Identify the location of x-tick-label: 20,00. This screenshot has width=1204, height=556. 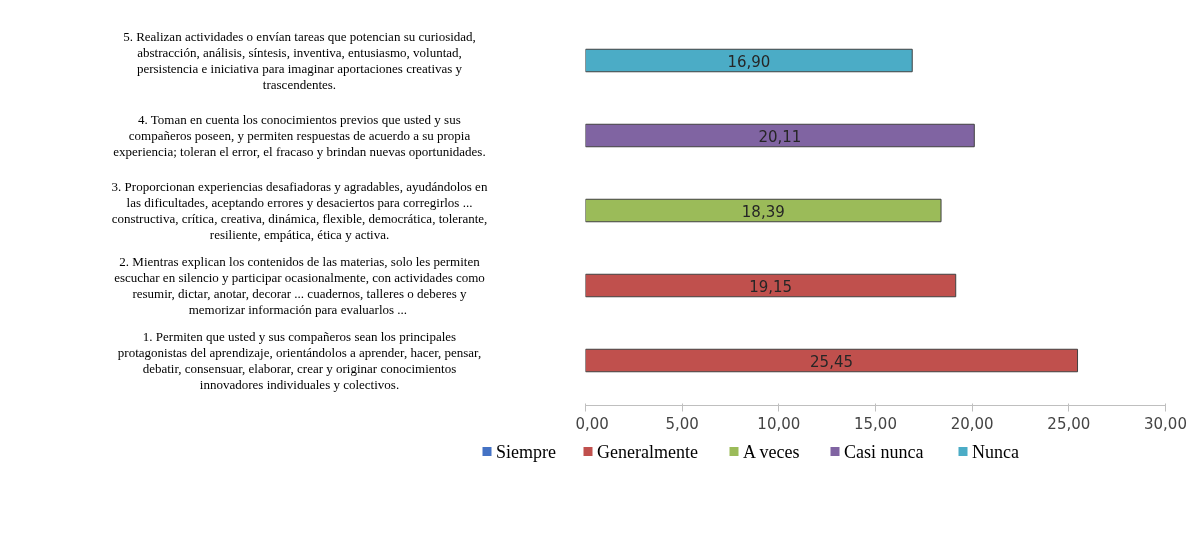
(972, 423).